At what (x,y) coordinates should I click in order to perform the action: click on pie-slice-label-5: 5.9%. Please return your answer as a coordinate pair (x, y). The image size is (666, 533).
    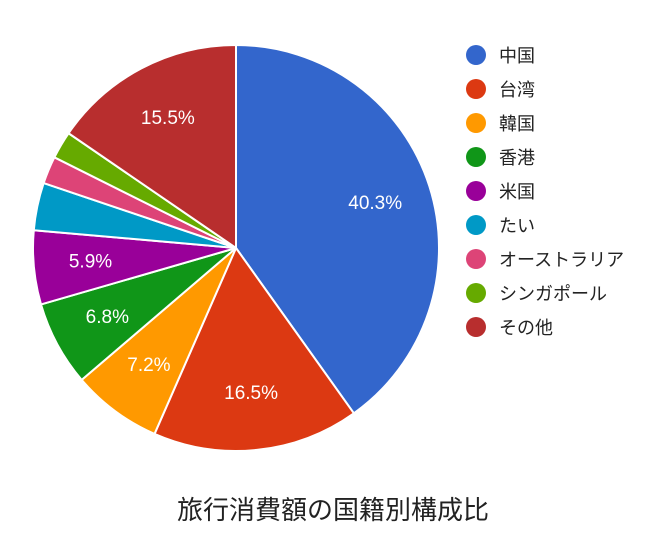
    Looking at the image, I should click on (90, 262).